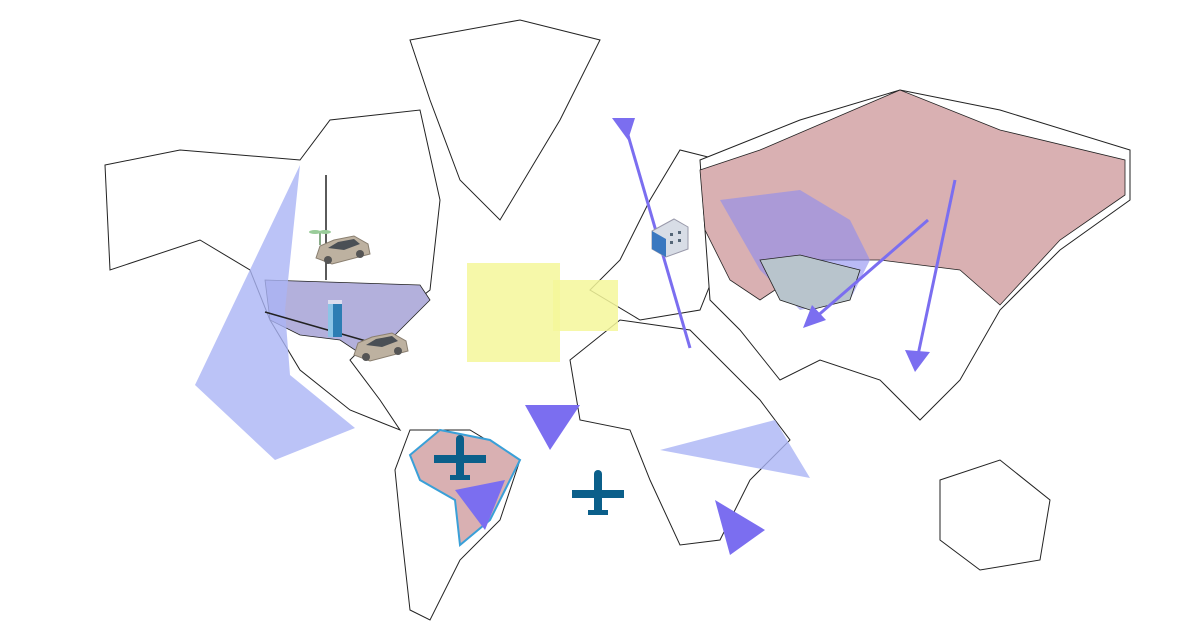  What do you see at coordinates (335, 318) in the screenshot?
I see `office-tower-icon` at bounding box center [335, 318].